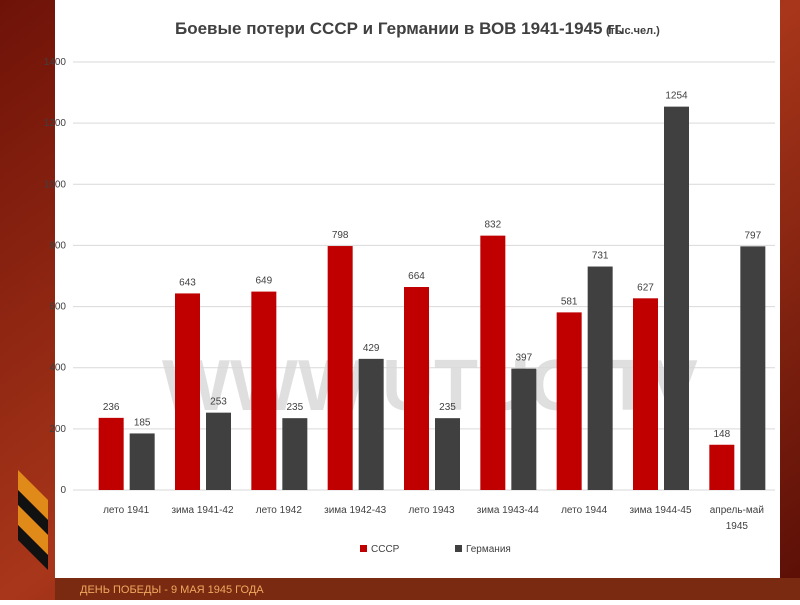 The image size is (800, 605). Describe the element at coordinates (57, 245) in the screenshot. I see `y-tick-label: 800` at that location.